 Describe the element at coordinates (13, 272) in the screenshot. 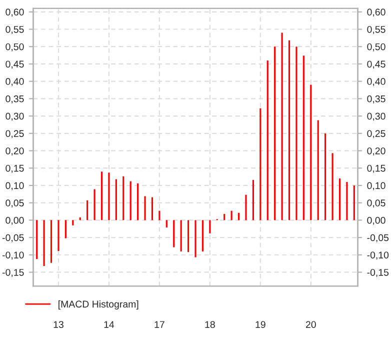

I see `y-tick-label: -0,15` at that location.